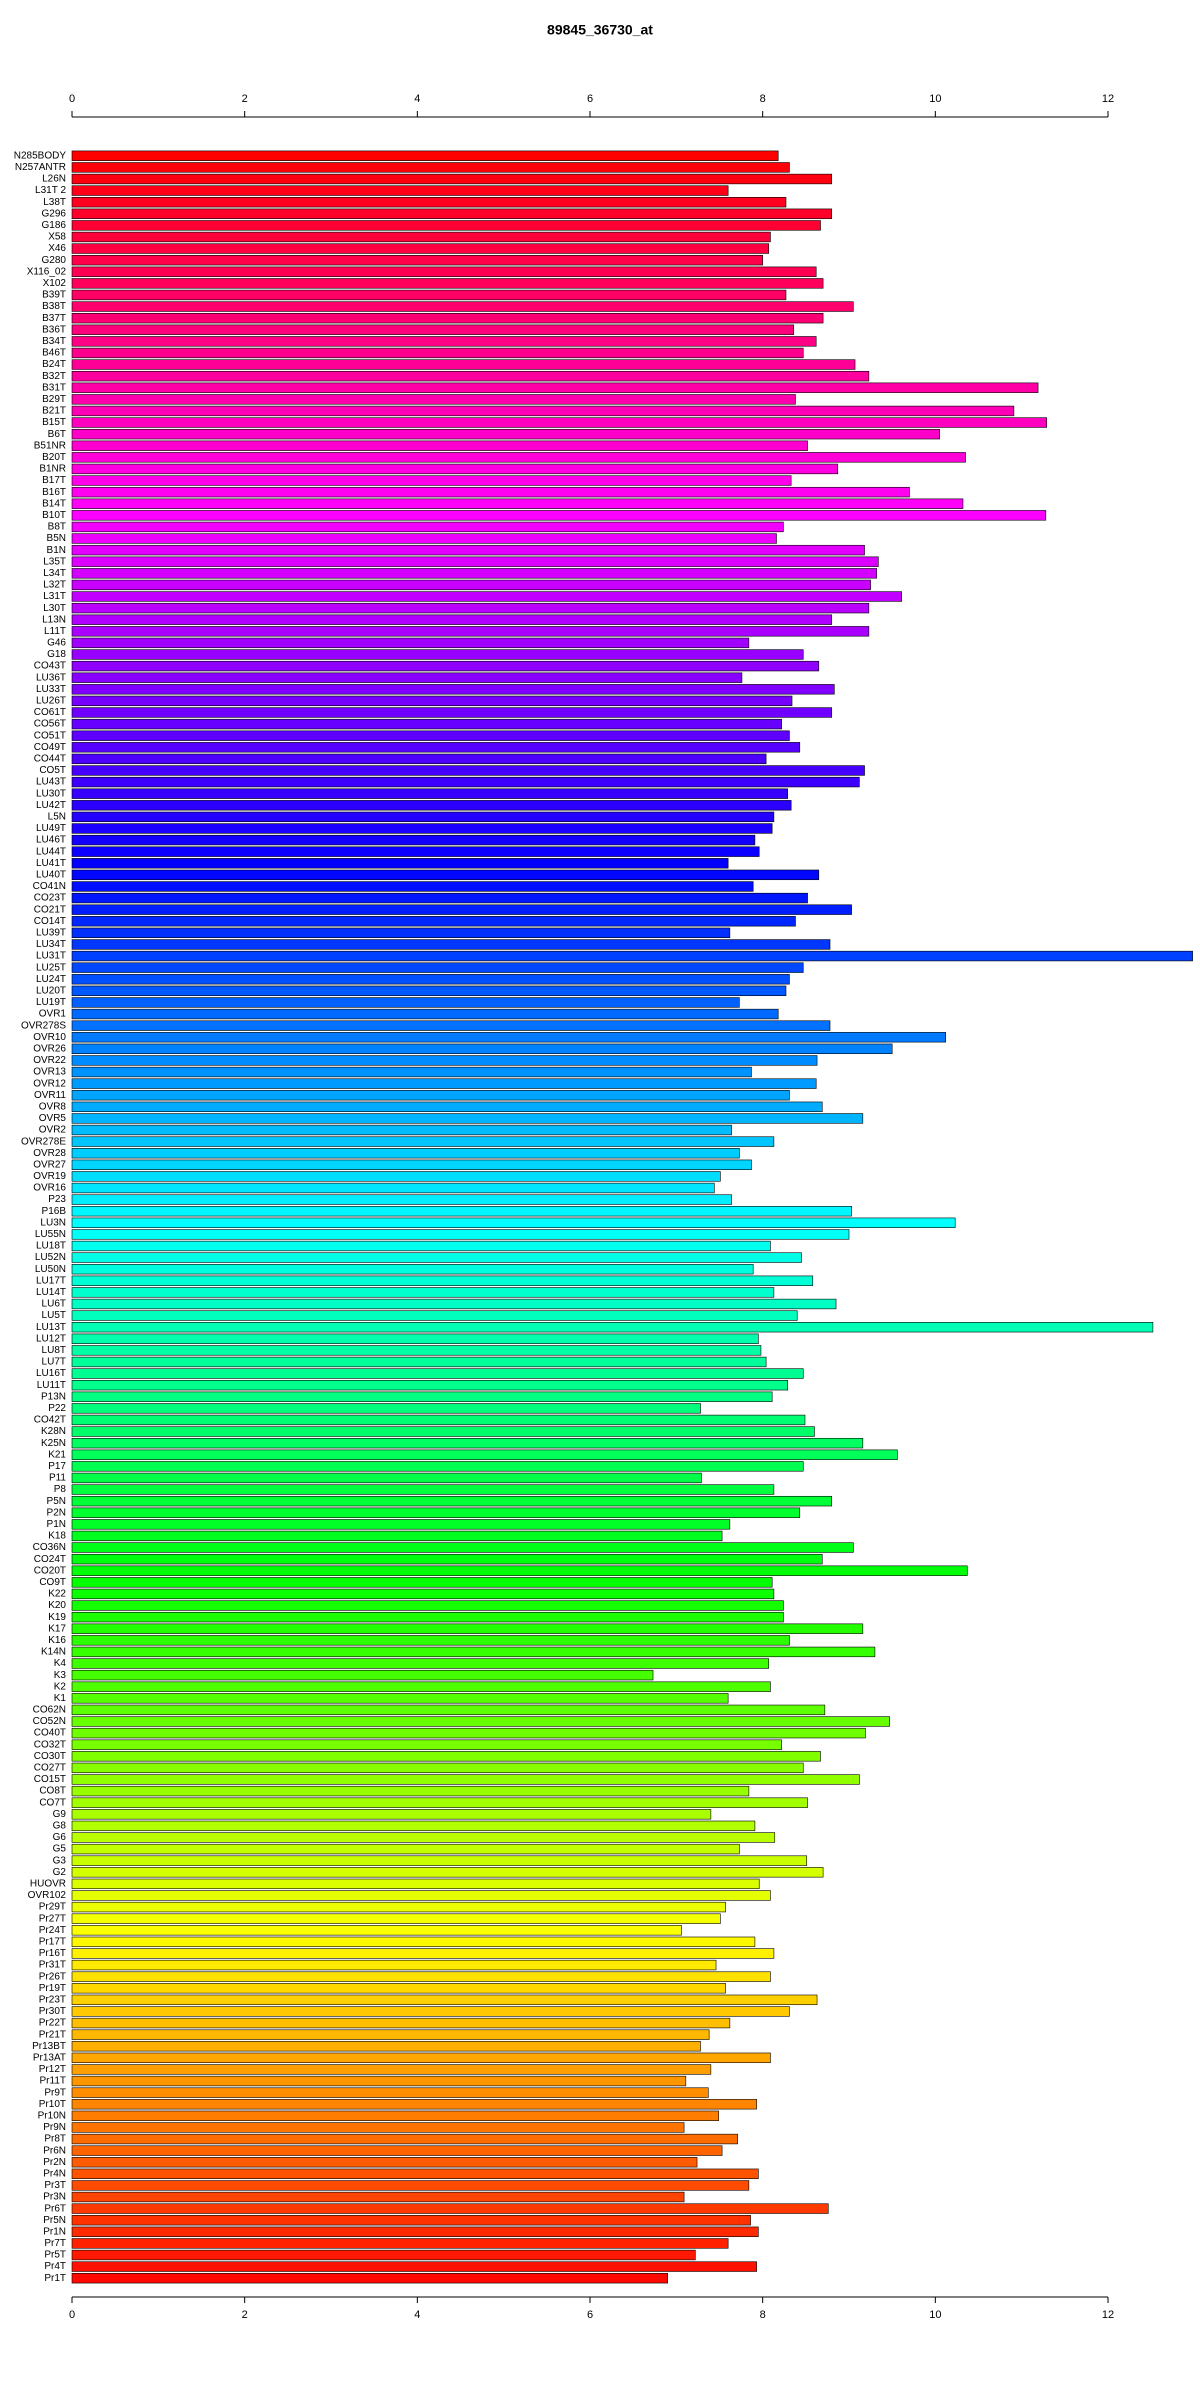 The image size is (1200, 2400). Describe the element at coordinates (57, 1408) in the screenshot. I see `y-tick-label: P22` at that location.